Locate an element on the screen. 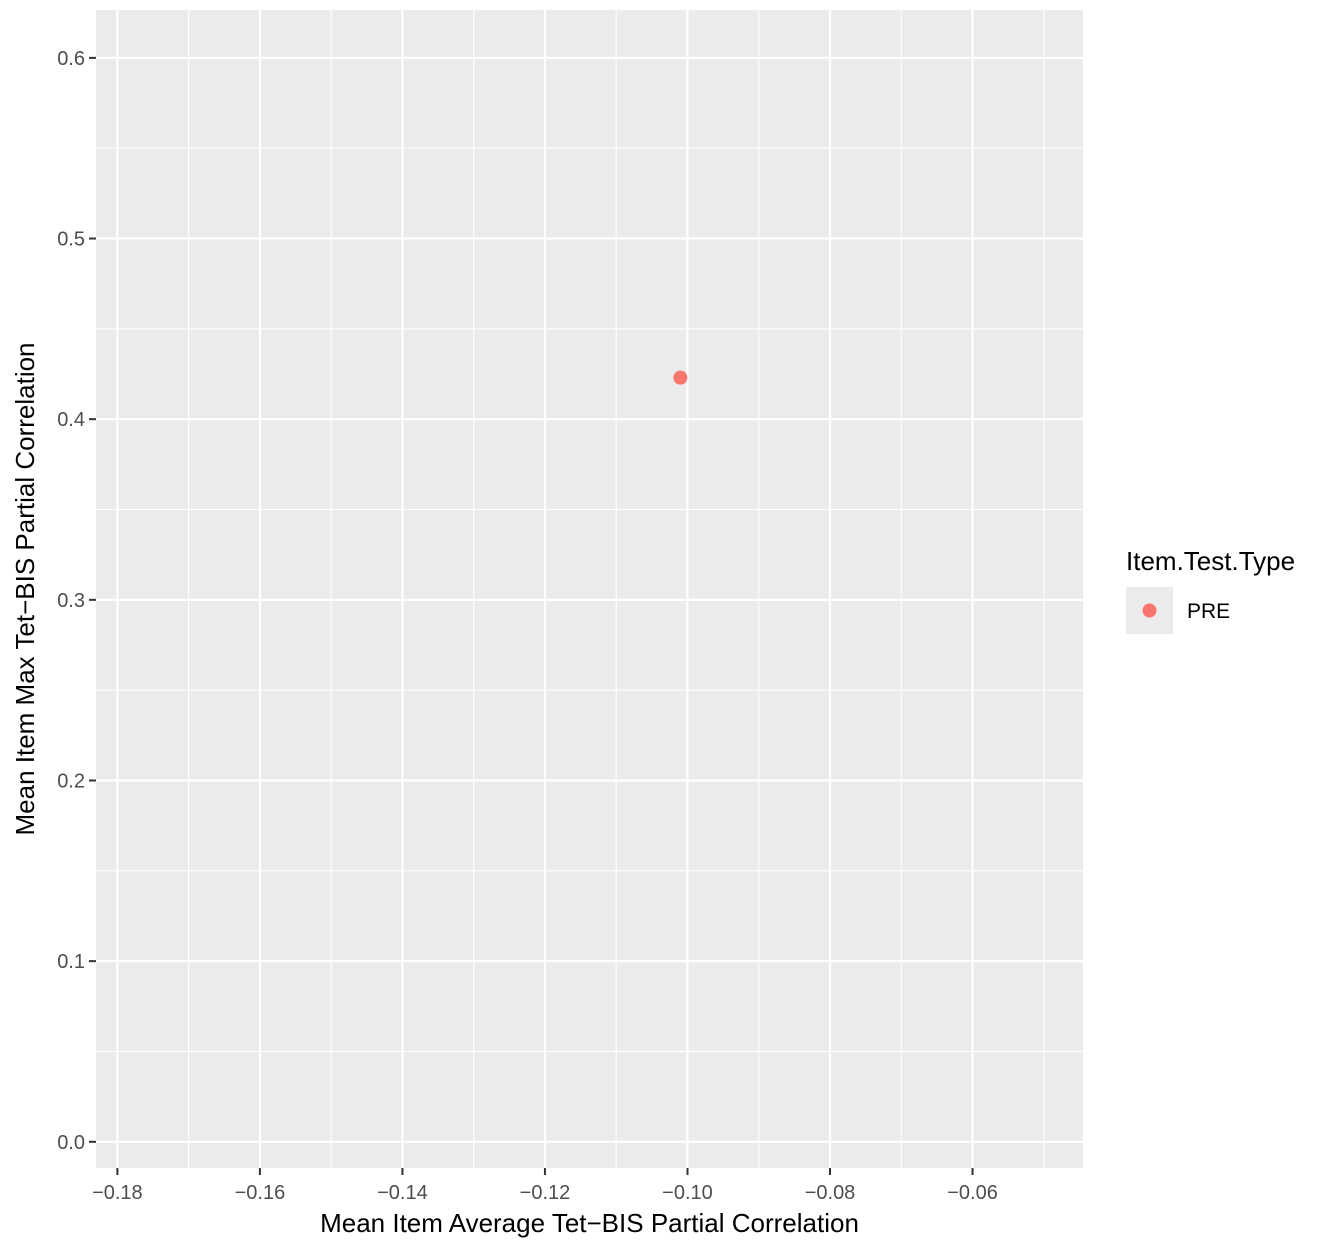 Image resolution: width=1319 pixels, height=1241 pixels. x-tick-label: −0.12 is located at coordinates (545, 1193).